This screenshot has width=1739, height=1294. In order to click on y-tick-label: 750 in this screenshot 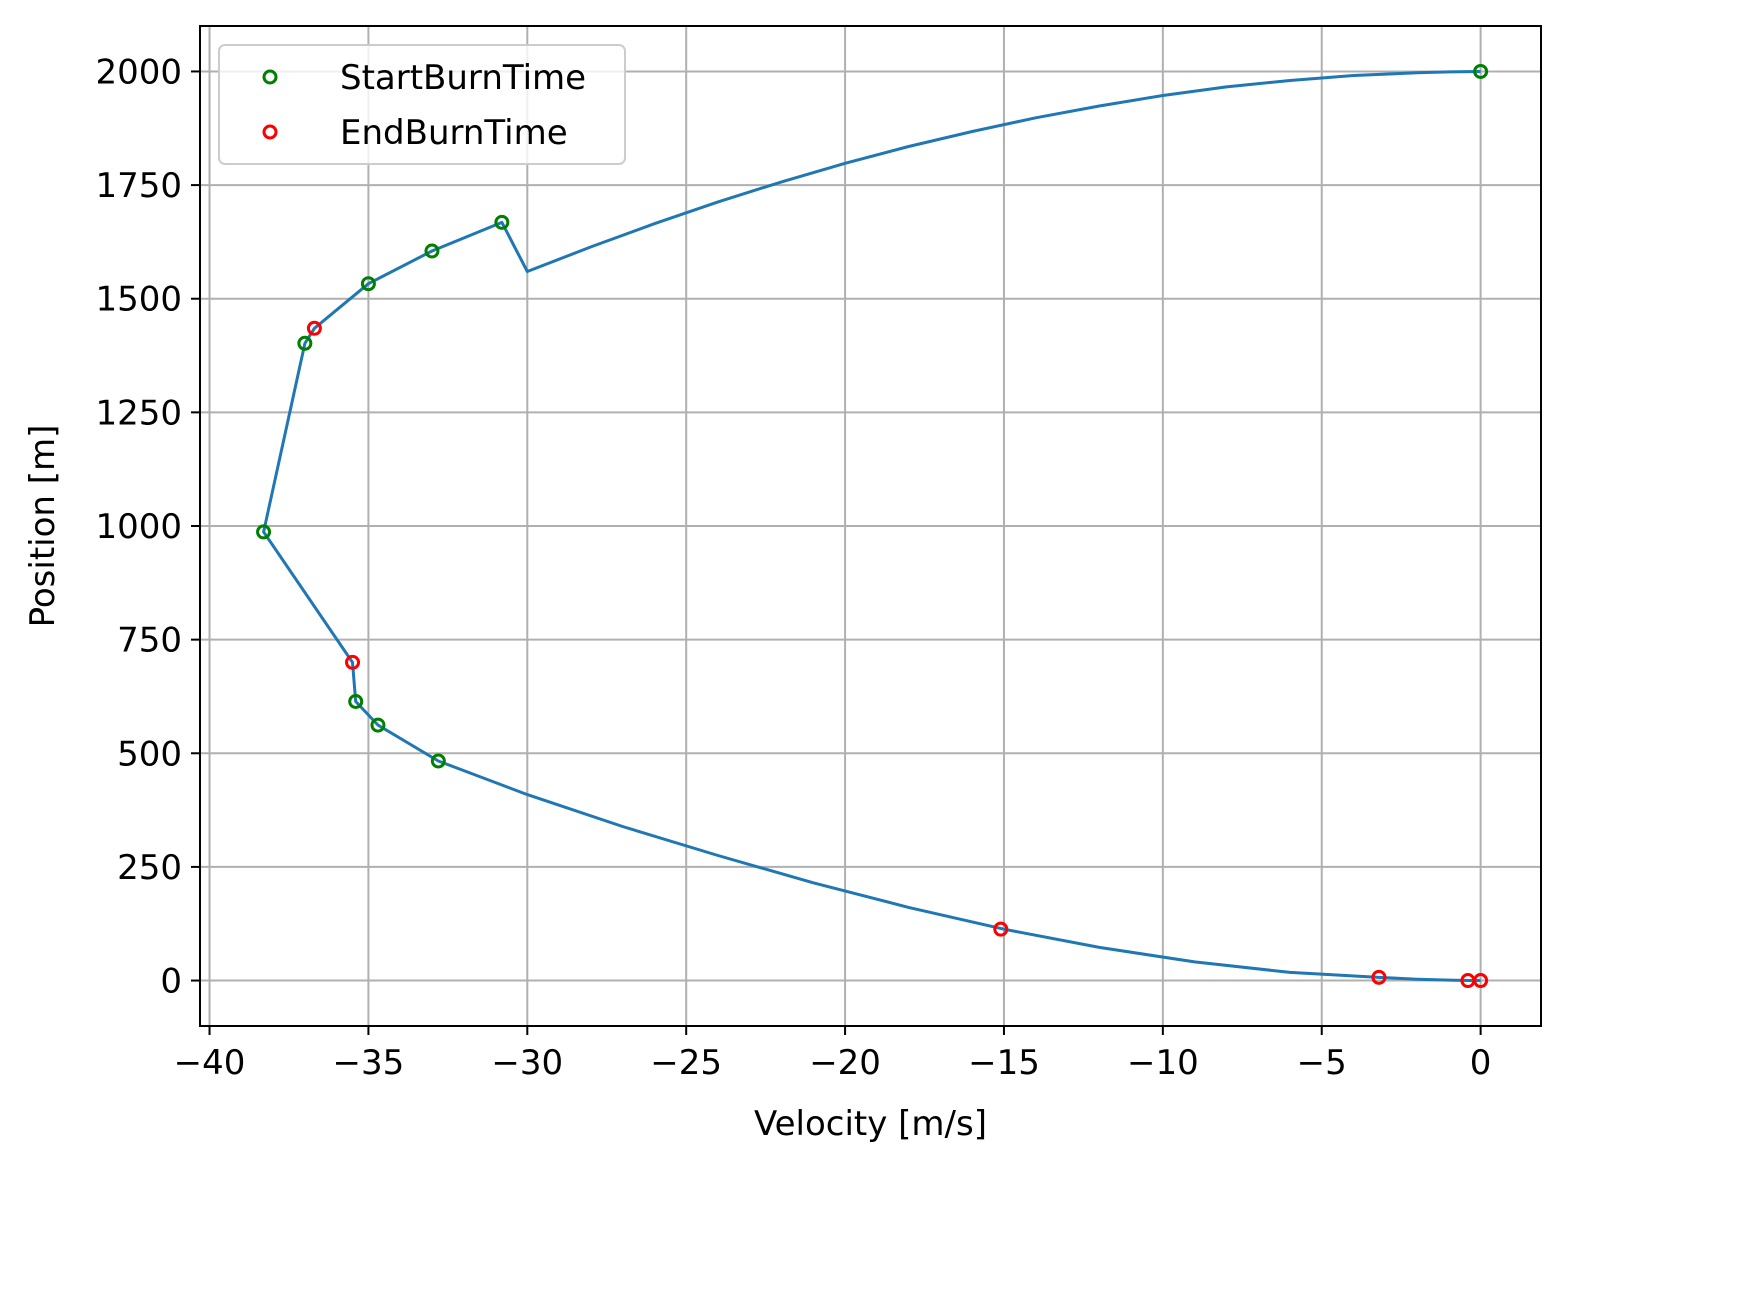, I will do `click(149, 641)`.